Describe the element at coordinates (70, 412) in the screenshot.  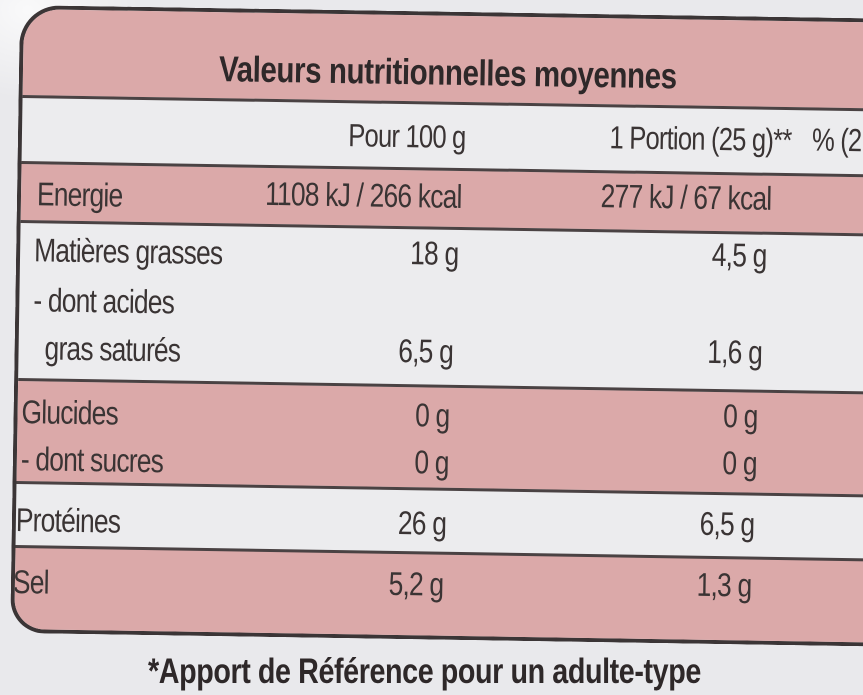
I see `row-label-glucides: Glucides` at that location.